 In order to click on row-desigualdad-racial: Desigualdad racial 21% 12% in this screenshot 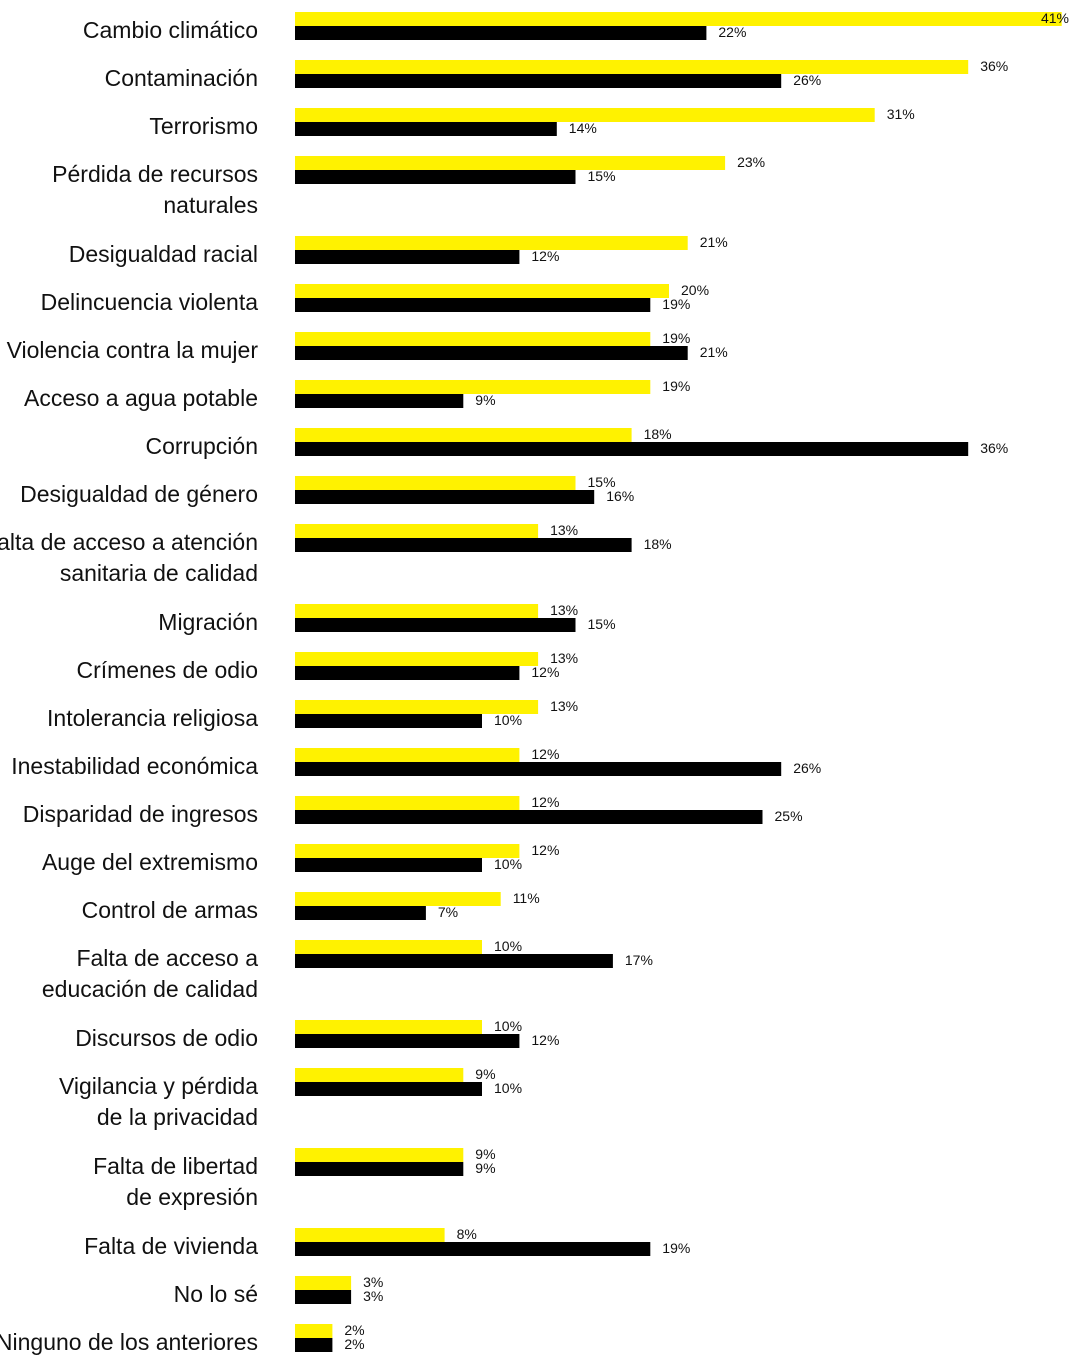, I will do `click(398, 250)`.